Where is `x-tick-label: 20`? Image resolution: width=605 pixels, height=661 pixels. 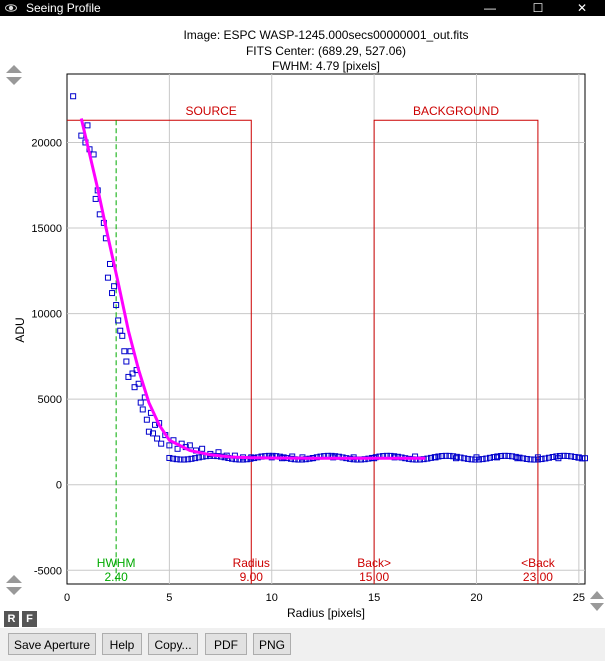
x-tick-label: 20 is located at coordinates (476, 598).